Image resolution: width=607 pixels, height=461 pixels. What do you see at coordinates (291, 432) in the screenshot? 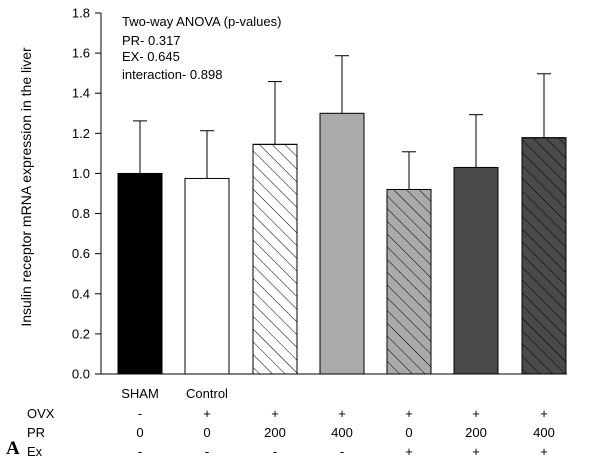
I see `condition-table: OVX - + + + + + + PR 0 0 200 400 0 200 400 Ex - - - - + + +` at bounding box center [291, 432].